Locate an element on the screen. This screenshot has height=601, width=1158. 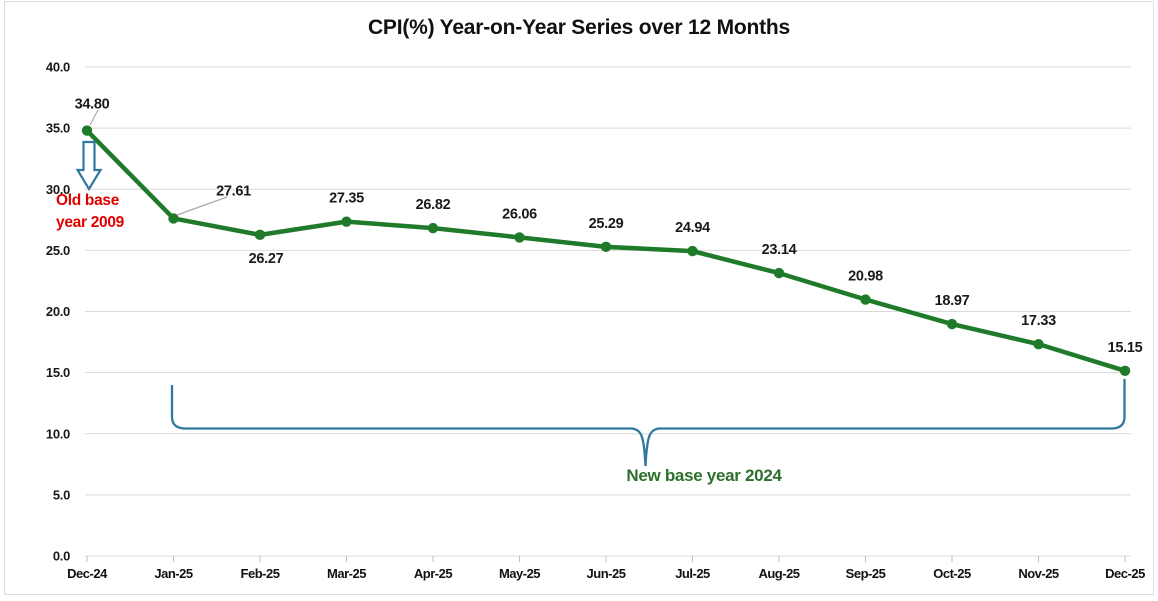
svg-text: Nov-25 is located at coordinates (1038, 573).